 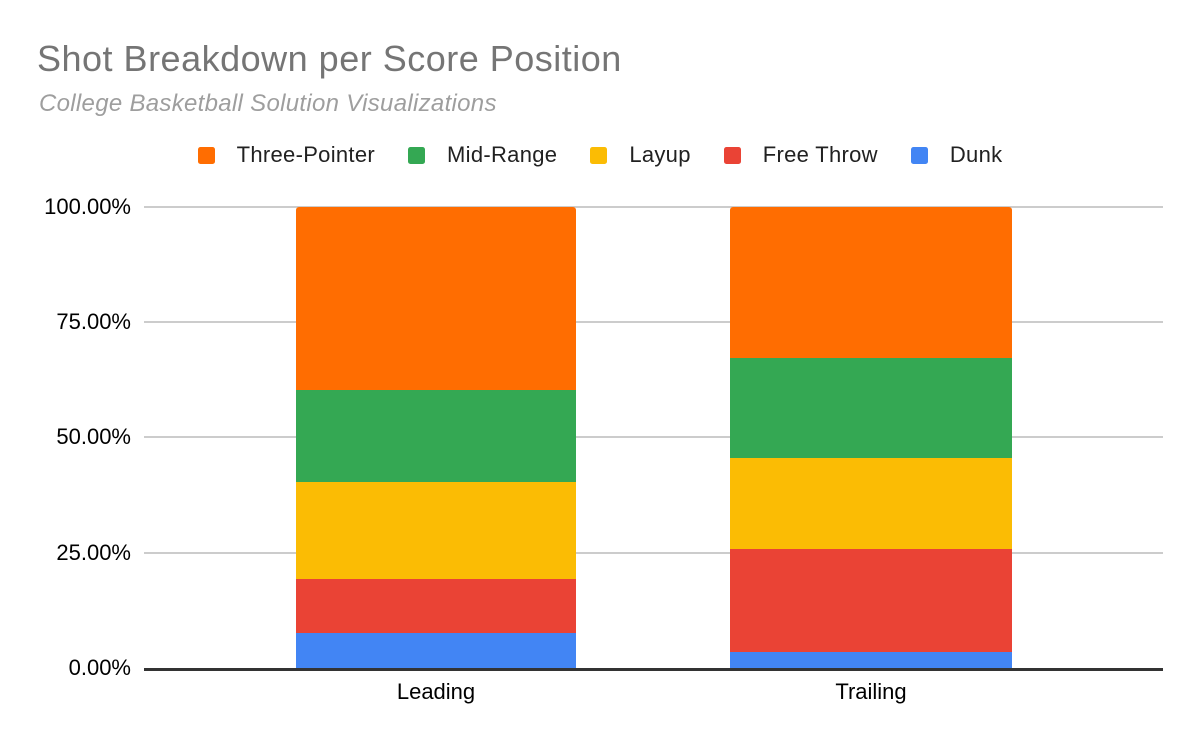 I want to click on legend-label: Mid-Range, so click(x=502, y=154).